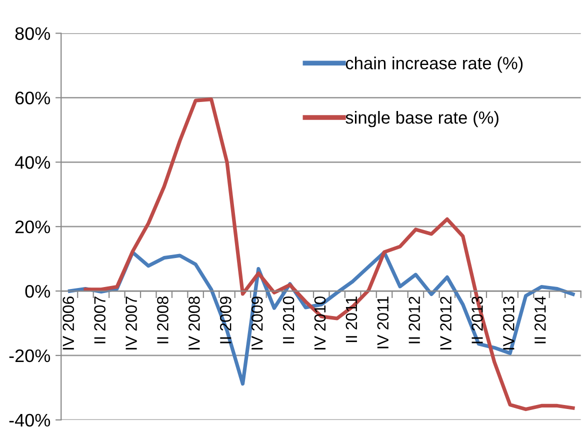  What do you see at coordinates (32, 227) in the screenshot?
I see `y-tick-label: 20%` at bounding box center [32, 227].